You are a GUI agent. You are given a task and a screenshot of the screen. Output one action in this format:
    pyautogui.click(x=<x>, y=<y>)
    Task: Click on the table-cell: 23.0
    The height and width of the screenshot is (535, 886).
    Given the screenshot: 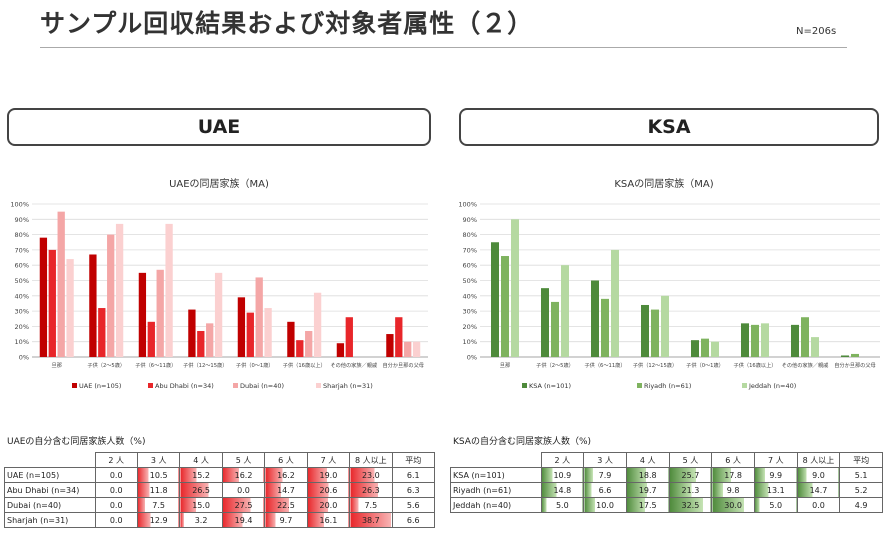 What is the action you would take?
    pyautogui.click(x=371, y=475)
    